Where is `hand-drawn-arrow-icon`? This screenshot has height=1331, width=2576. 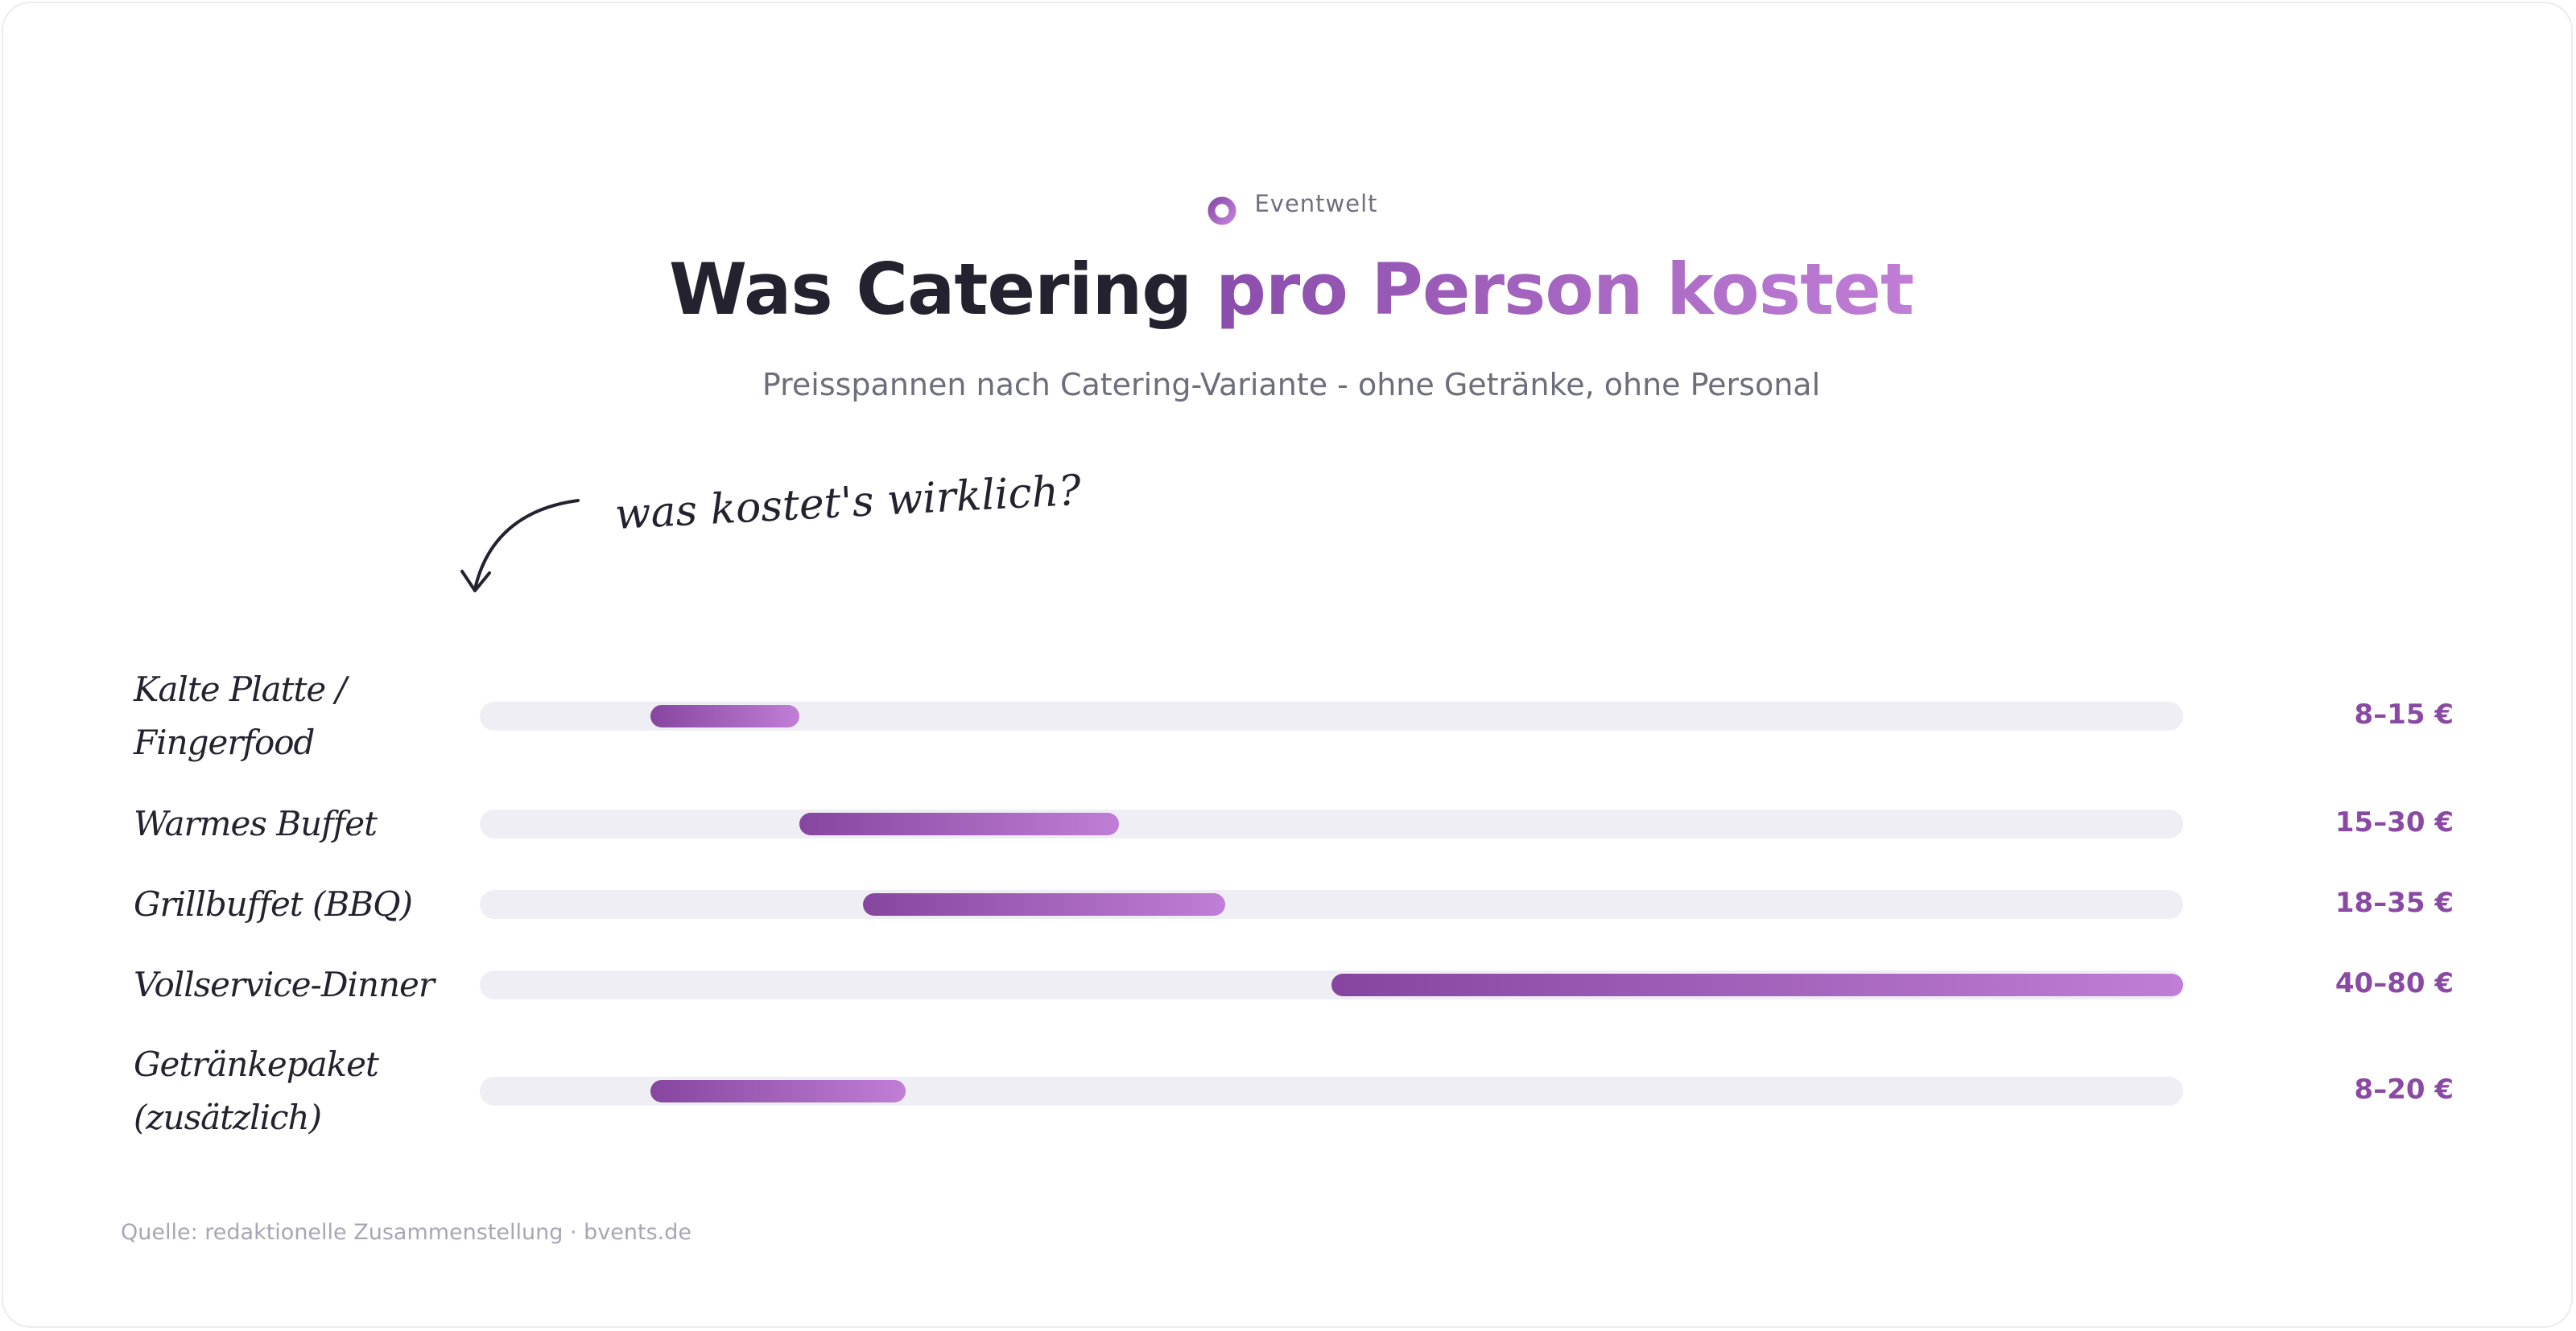 hand-drawn-arrow-icon is located at coordinates (520, 545).